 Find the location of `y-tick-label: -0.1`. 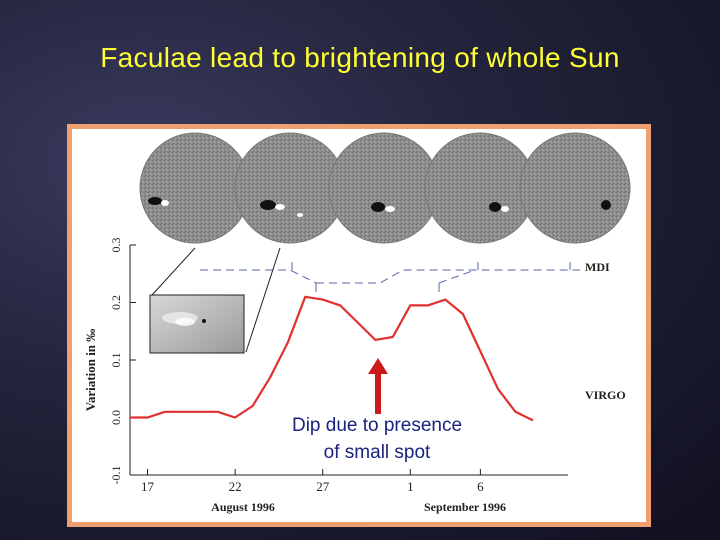

y-tick-label: -0.1 is located at coordinates (116, 475).